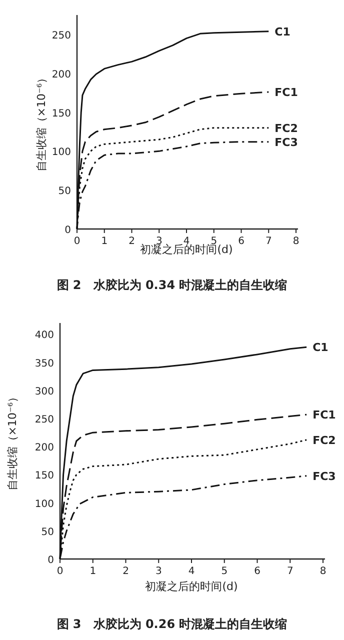 The height and width of the screenshot is (640, 344). I want to click on text: 图 3 水胶比为 0.26 时混凝土的自生收缩, so click(172, 624).